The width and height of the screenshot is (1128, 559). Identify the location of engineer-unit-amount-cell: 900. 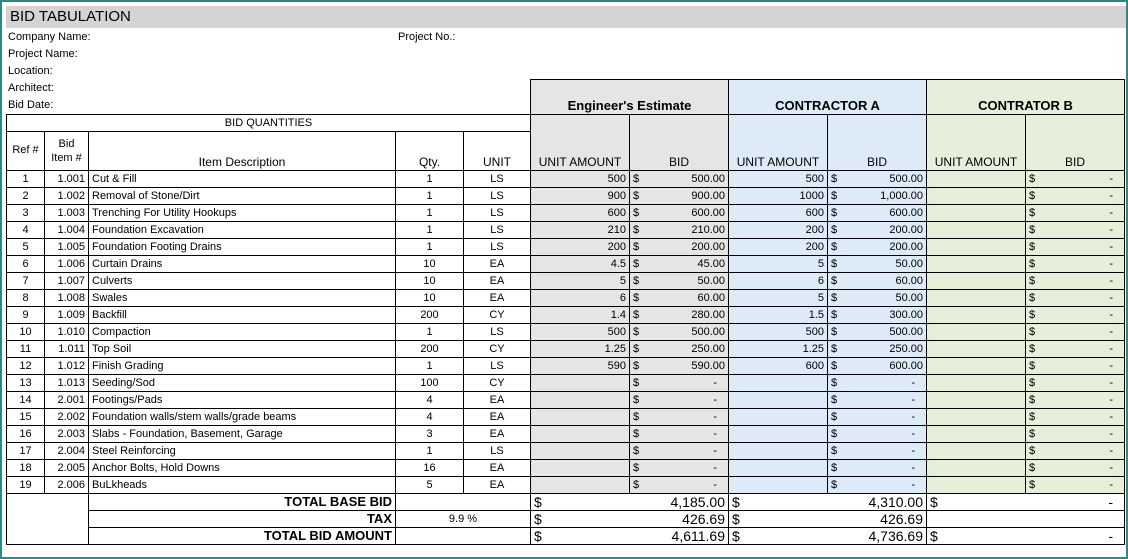
(580, 195).